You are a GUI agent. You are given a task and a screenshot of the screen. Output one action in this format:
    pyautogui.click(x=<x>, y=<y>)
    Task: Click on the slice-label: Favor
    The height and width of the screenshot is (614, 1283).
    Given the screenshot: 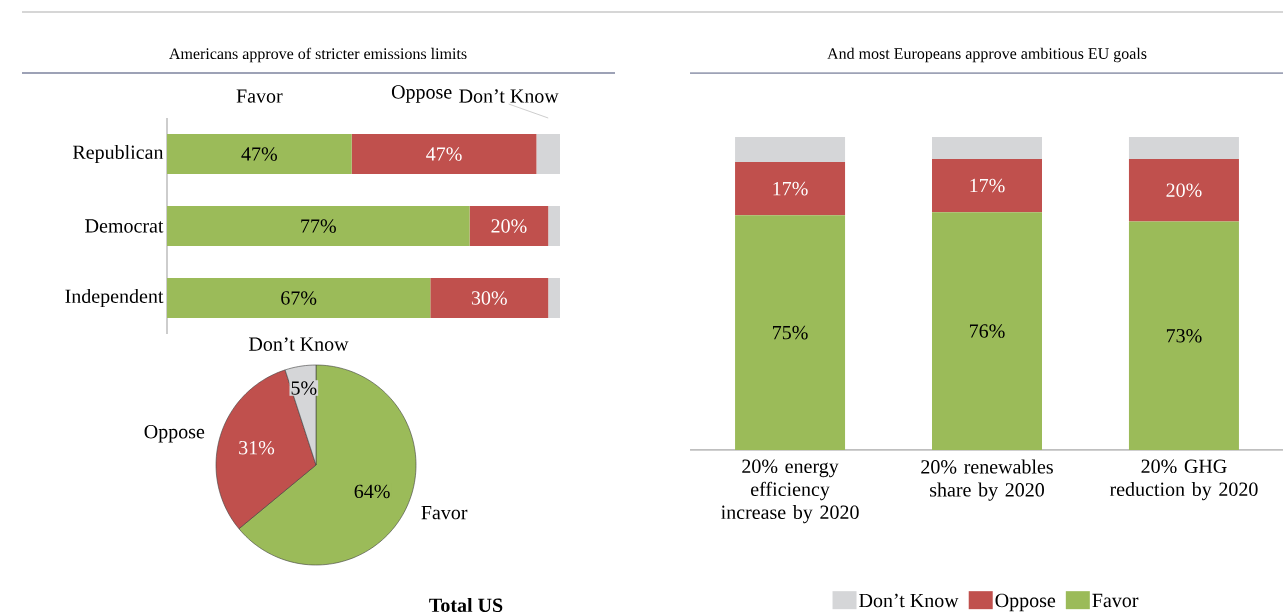 What is the action you would take?
    pyautogui.click(x=444, y=513)
    